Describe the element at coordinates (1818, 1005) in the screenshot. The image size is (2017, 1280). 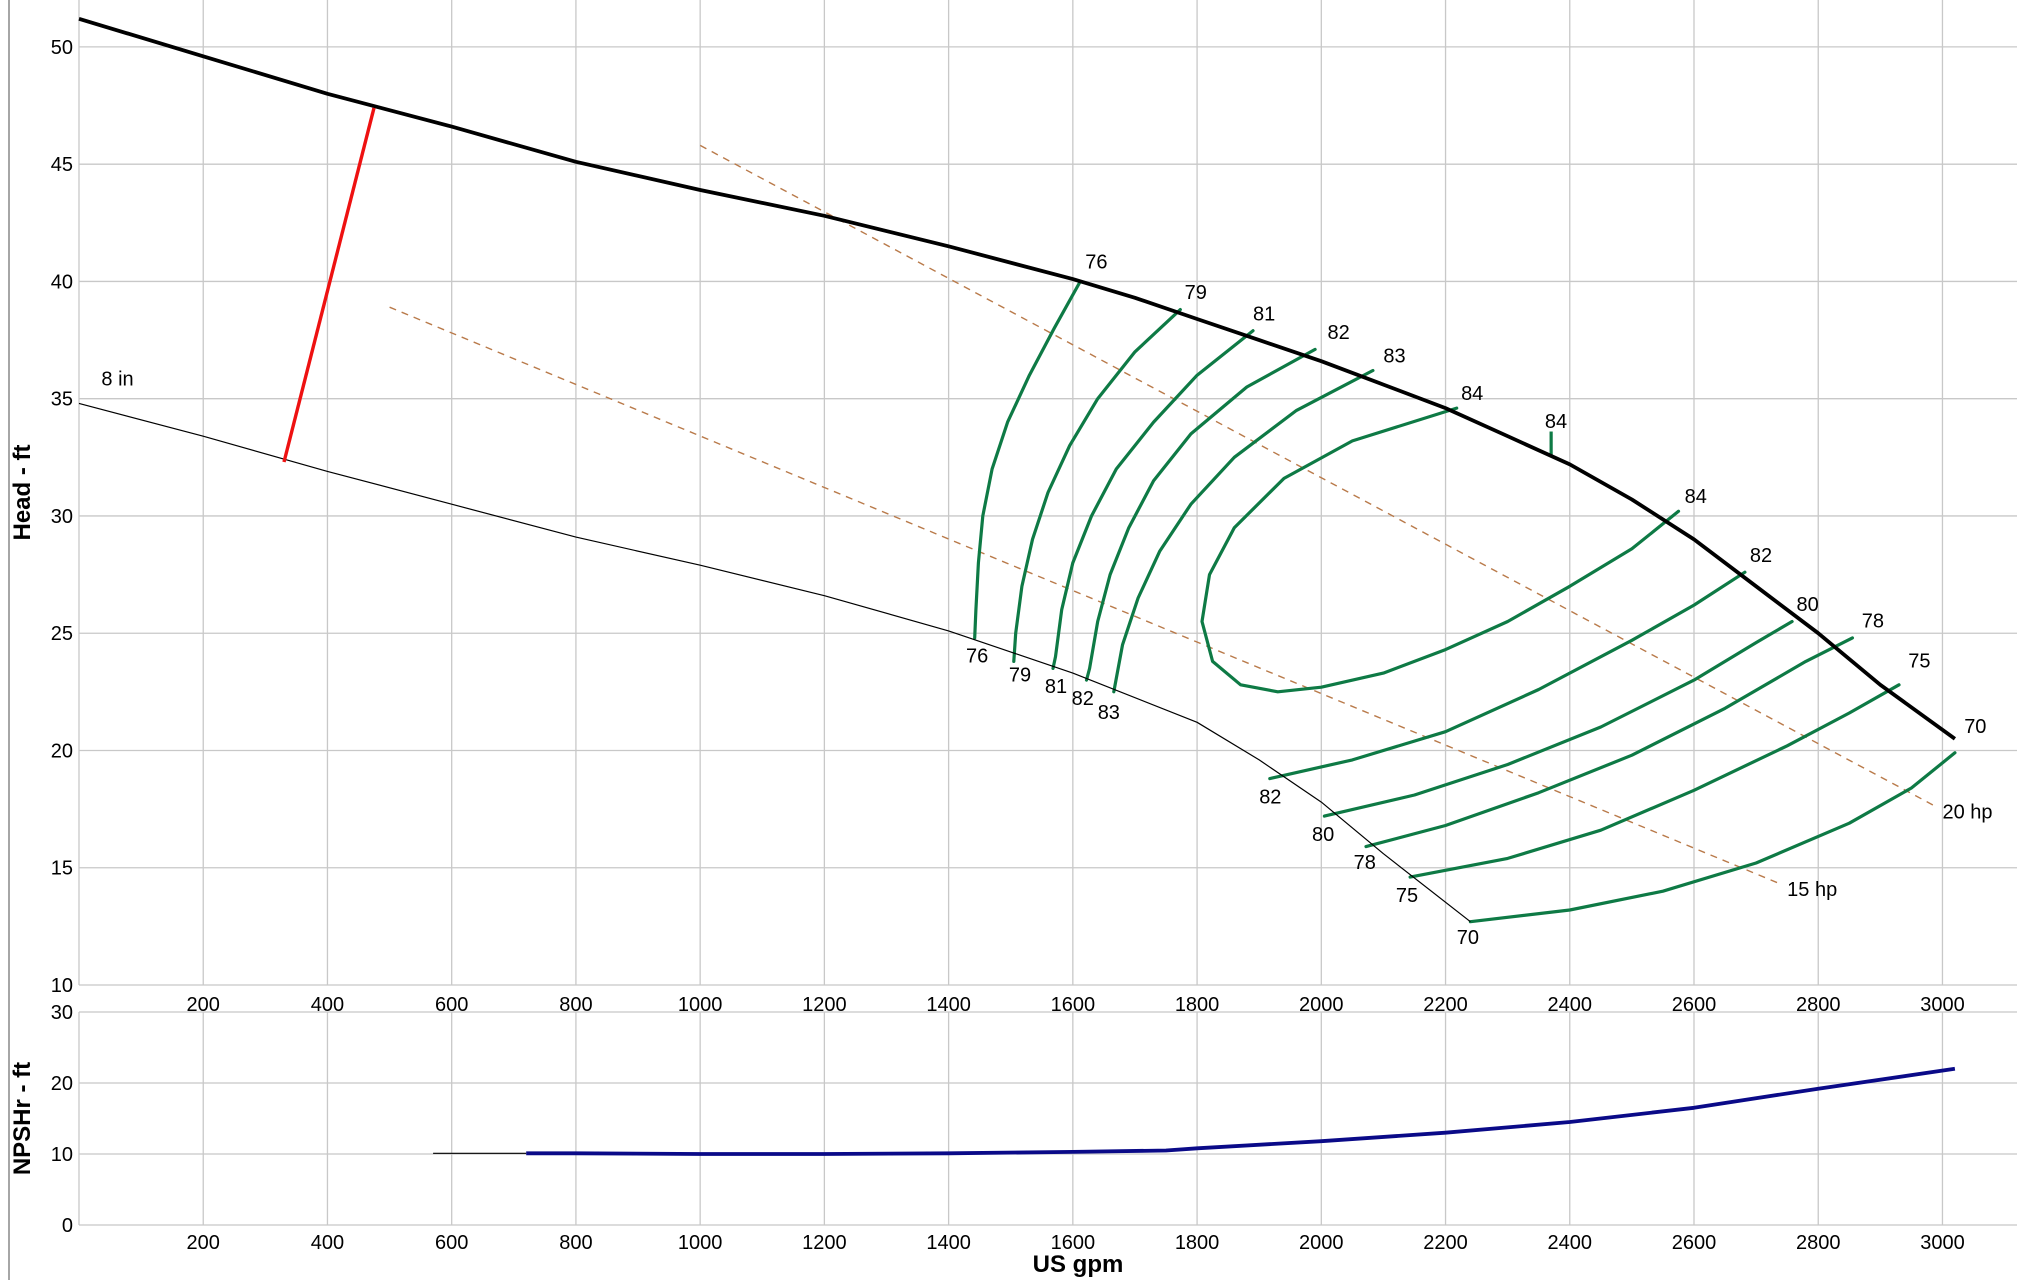
I see `head-x-tick-label: 2800` at that location.